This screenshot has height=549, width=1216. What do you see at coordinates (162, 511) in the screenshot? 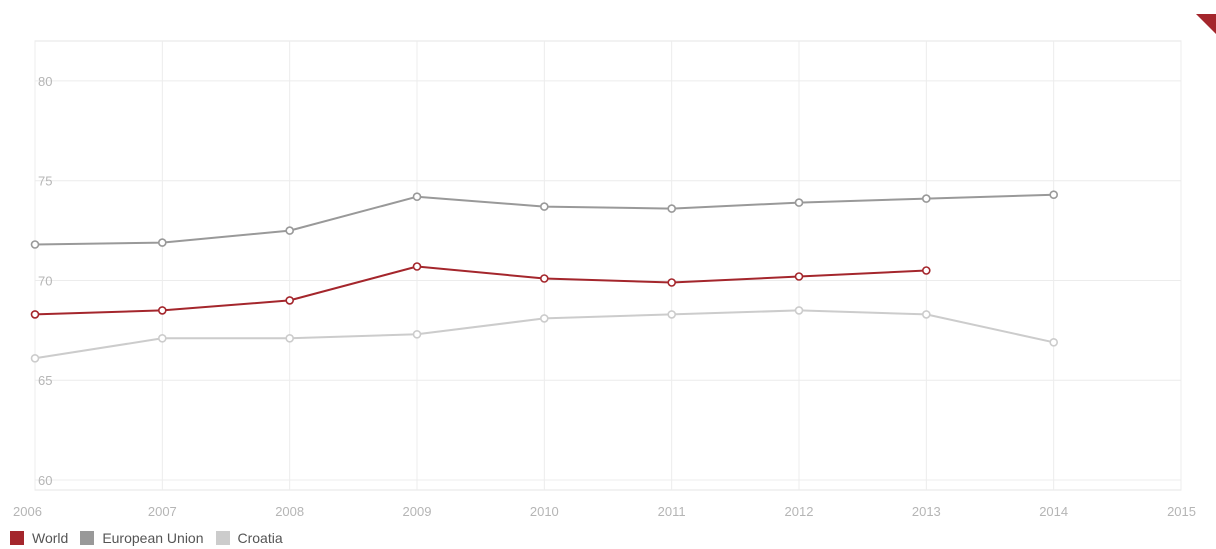
I see `x-tick-label: 2007` at bounding box center [162, 511].